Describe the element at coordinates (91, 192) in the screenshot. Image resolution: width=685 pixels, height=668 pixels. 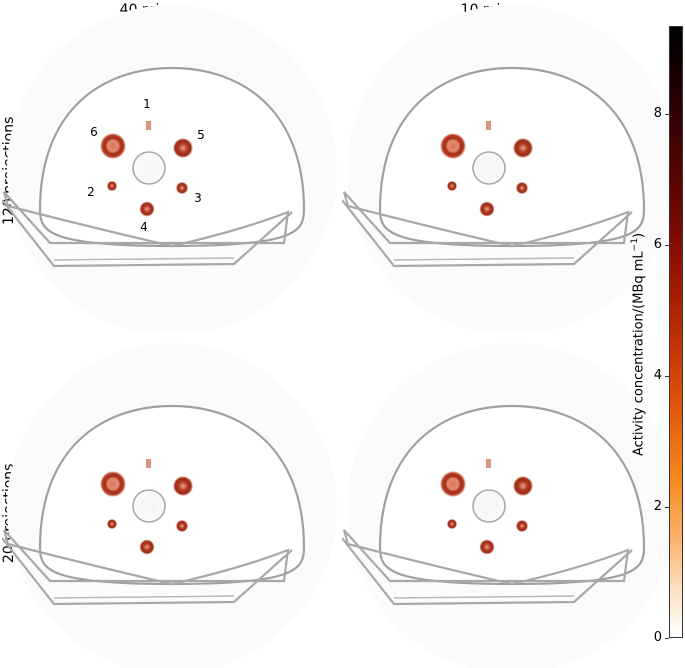
I see `roi-label-2: 2` at that location.